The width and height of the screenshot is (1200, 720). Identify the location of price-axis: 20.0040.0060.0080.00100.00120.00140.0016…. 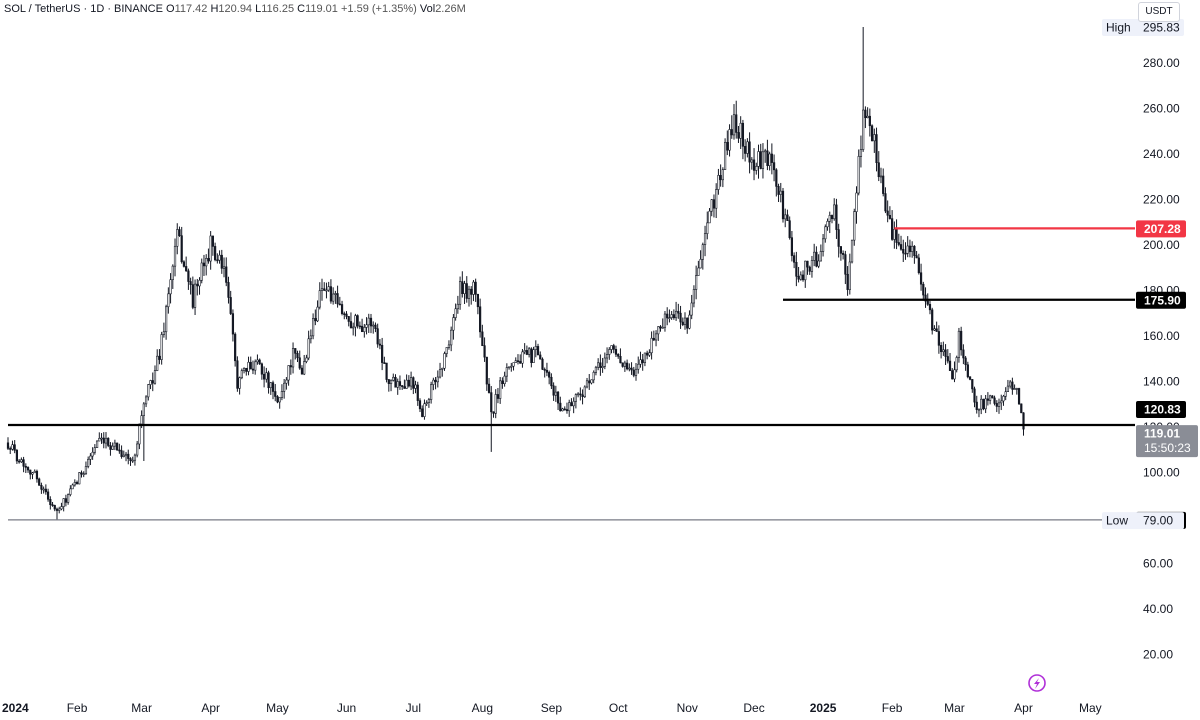
(1161, 358).